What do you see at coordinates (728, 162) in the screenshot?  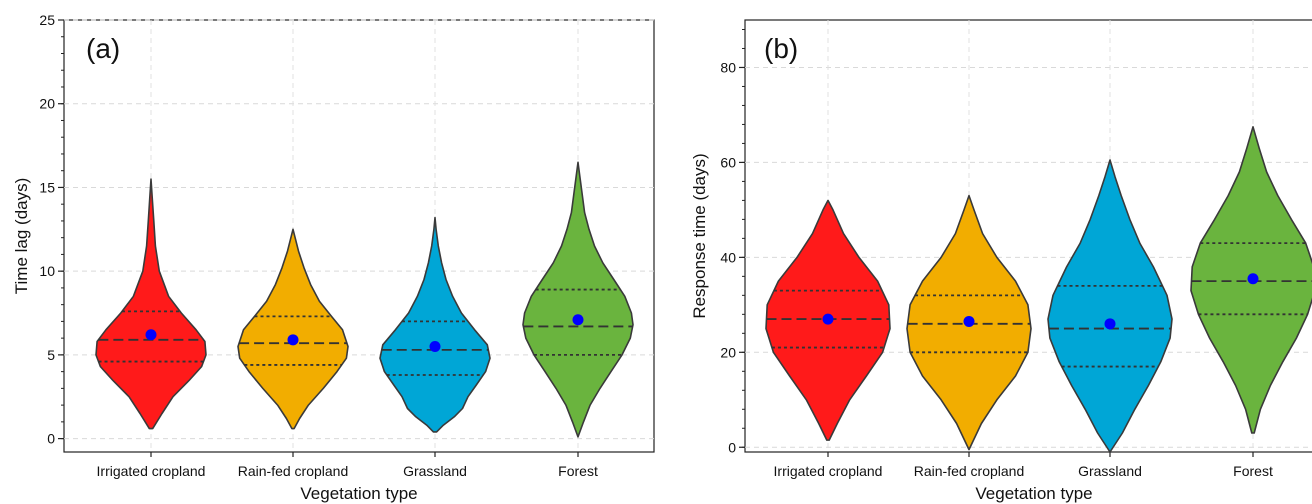 I see `y-tick-label: 60` at bounding box center [728, 162].